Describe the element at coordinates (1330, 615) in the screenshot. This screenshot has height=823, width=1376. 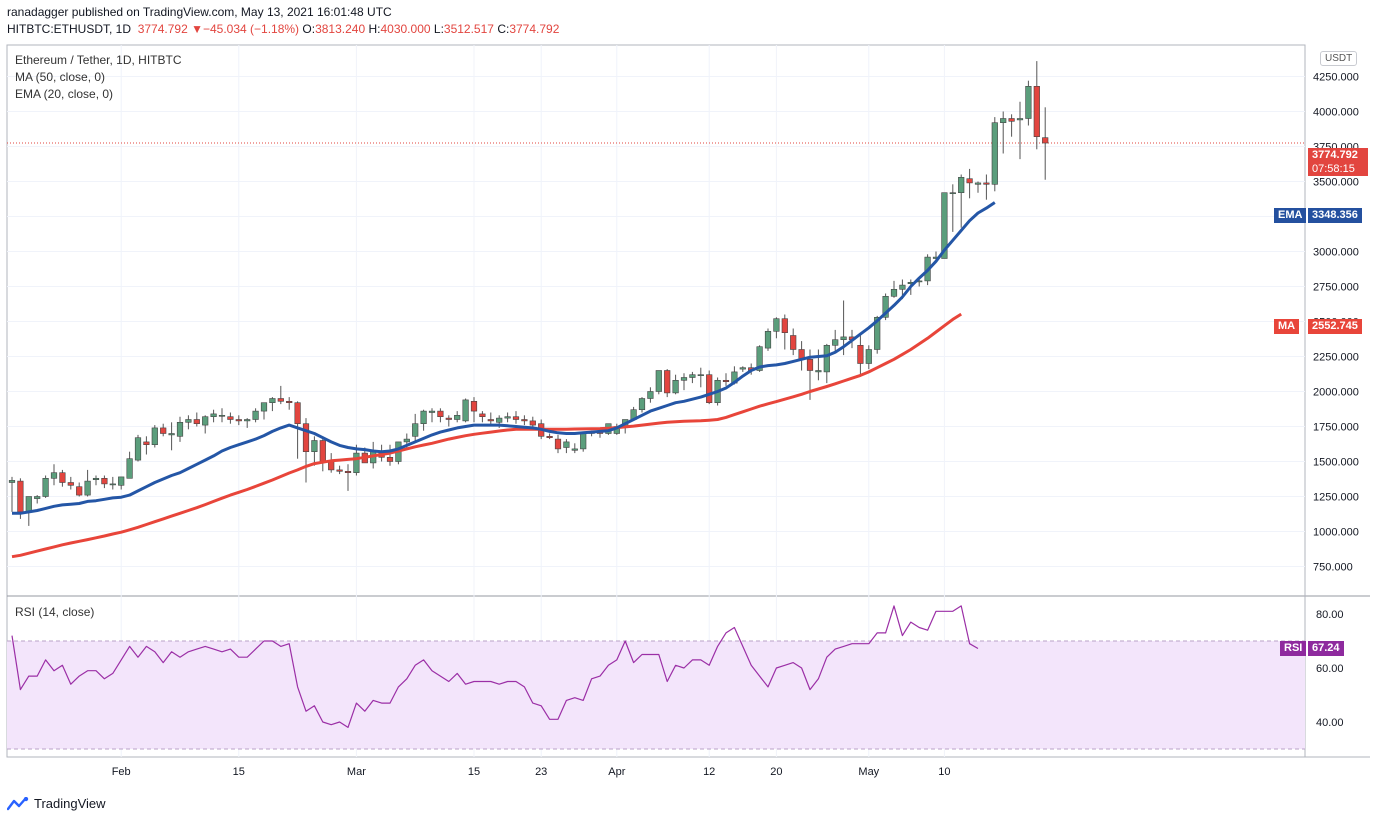
I see `rsi-tick-label: 80.00` at that location.